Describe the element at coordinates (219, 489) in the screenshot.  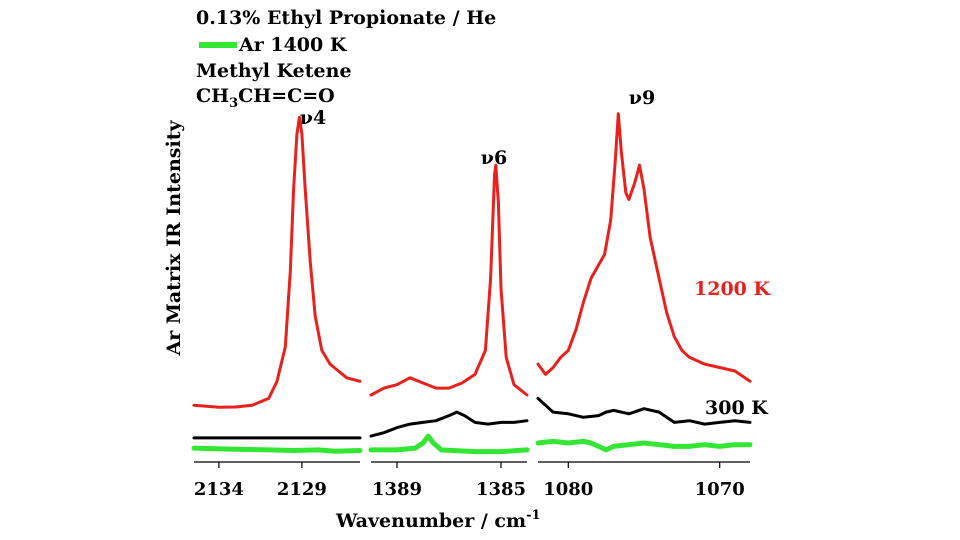
I see `x-tick-label: 2134` at that location.